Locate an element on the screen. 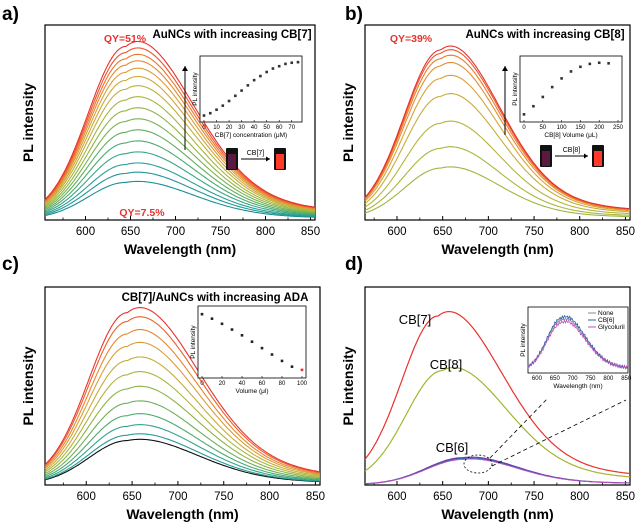 This screenshot has height=525, width=638. chart-title: AuNCs with increasing CB[8] is located at coordinates (544, 35).